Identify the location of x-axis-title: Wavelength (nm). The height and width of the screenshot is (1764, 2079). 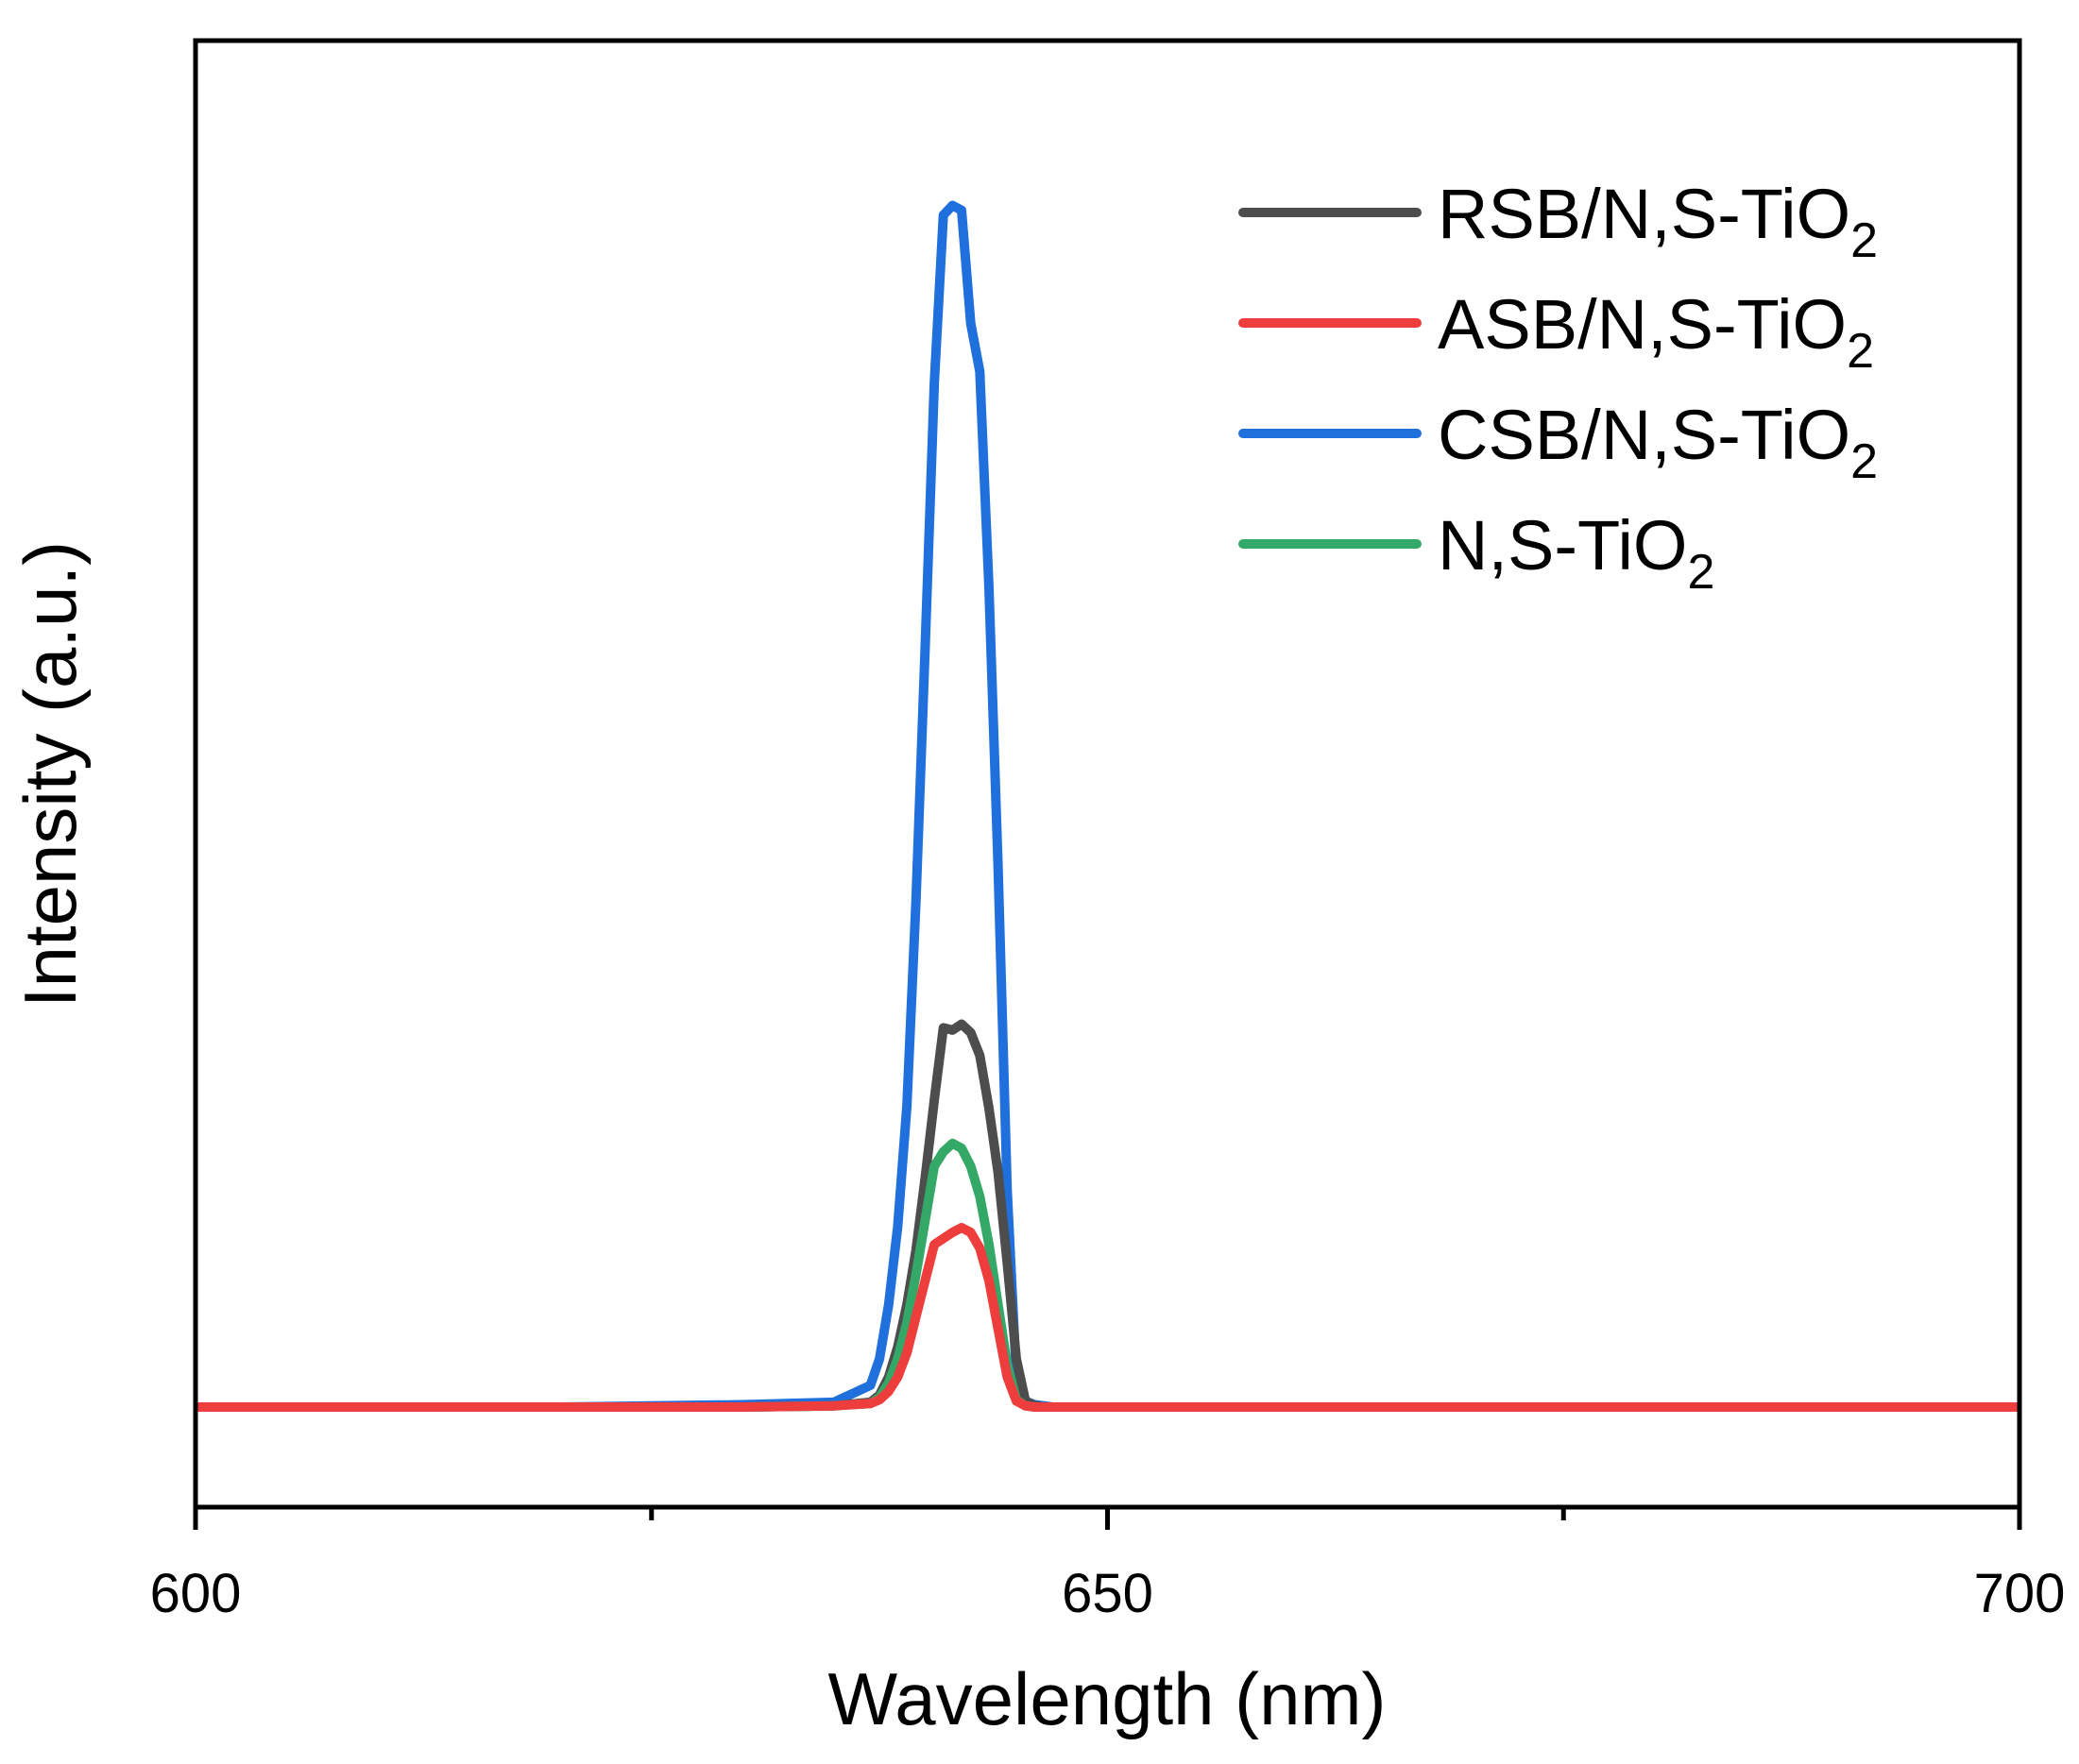
(1107, 1698).